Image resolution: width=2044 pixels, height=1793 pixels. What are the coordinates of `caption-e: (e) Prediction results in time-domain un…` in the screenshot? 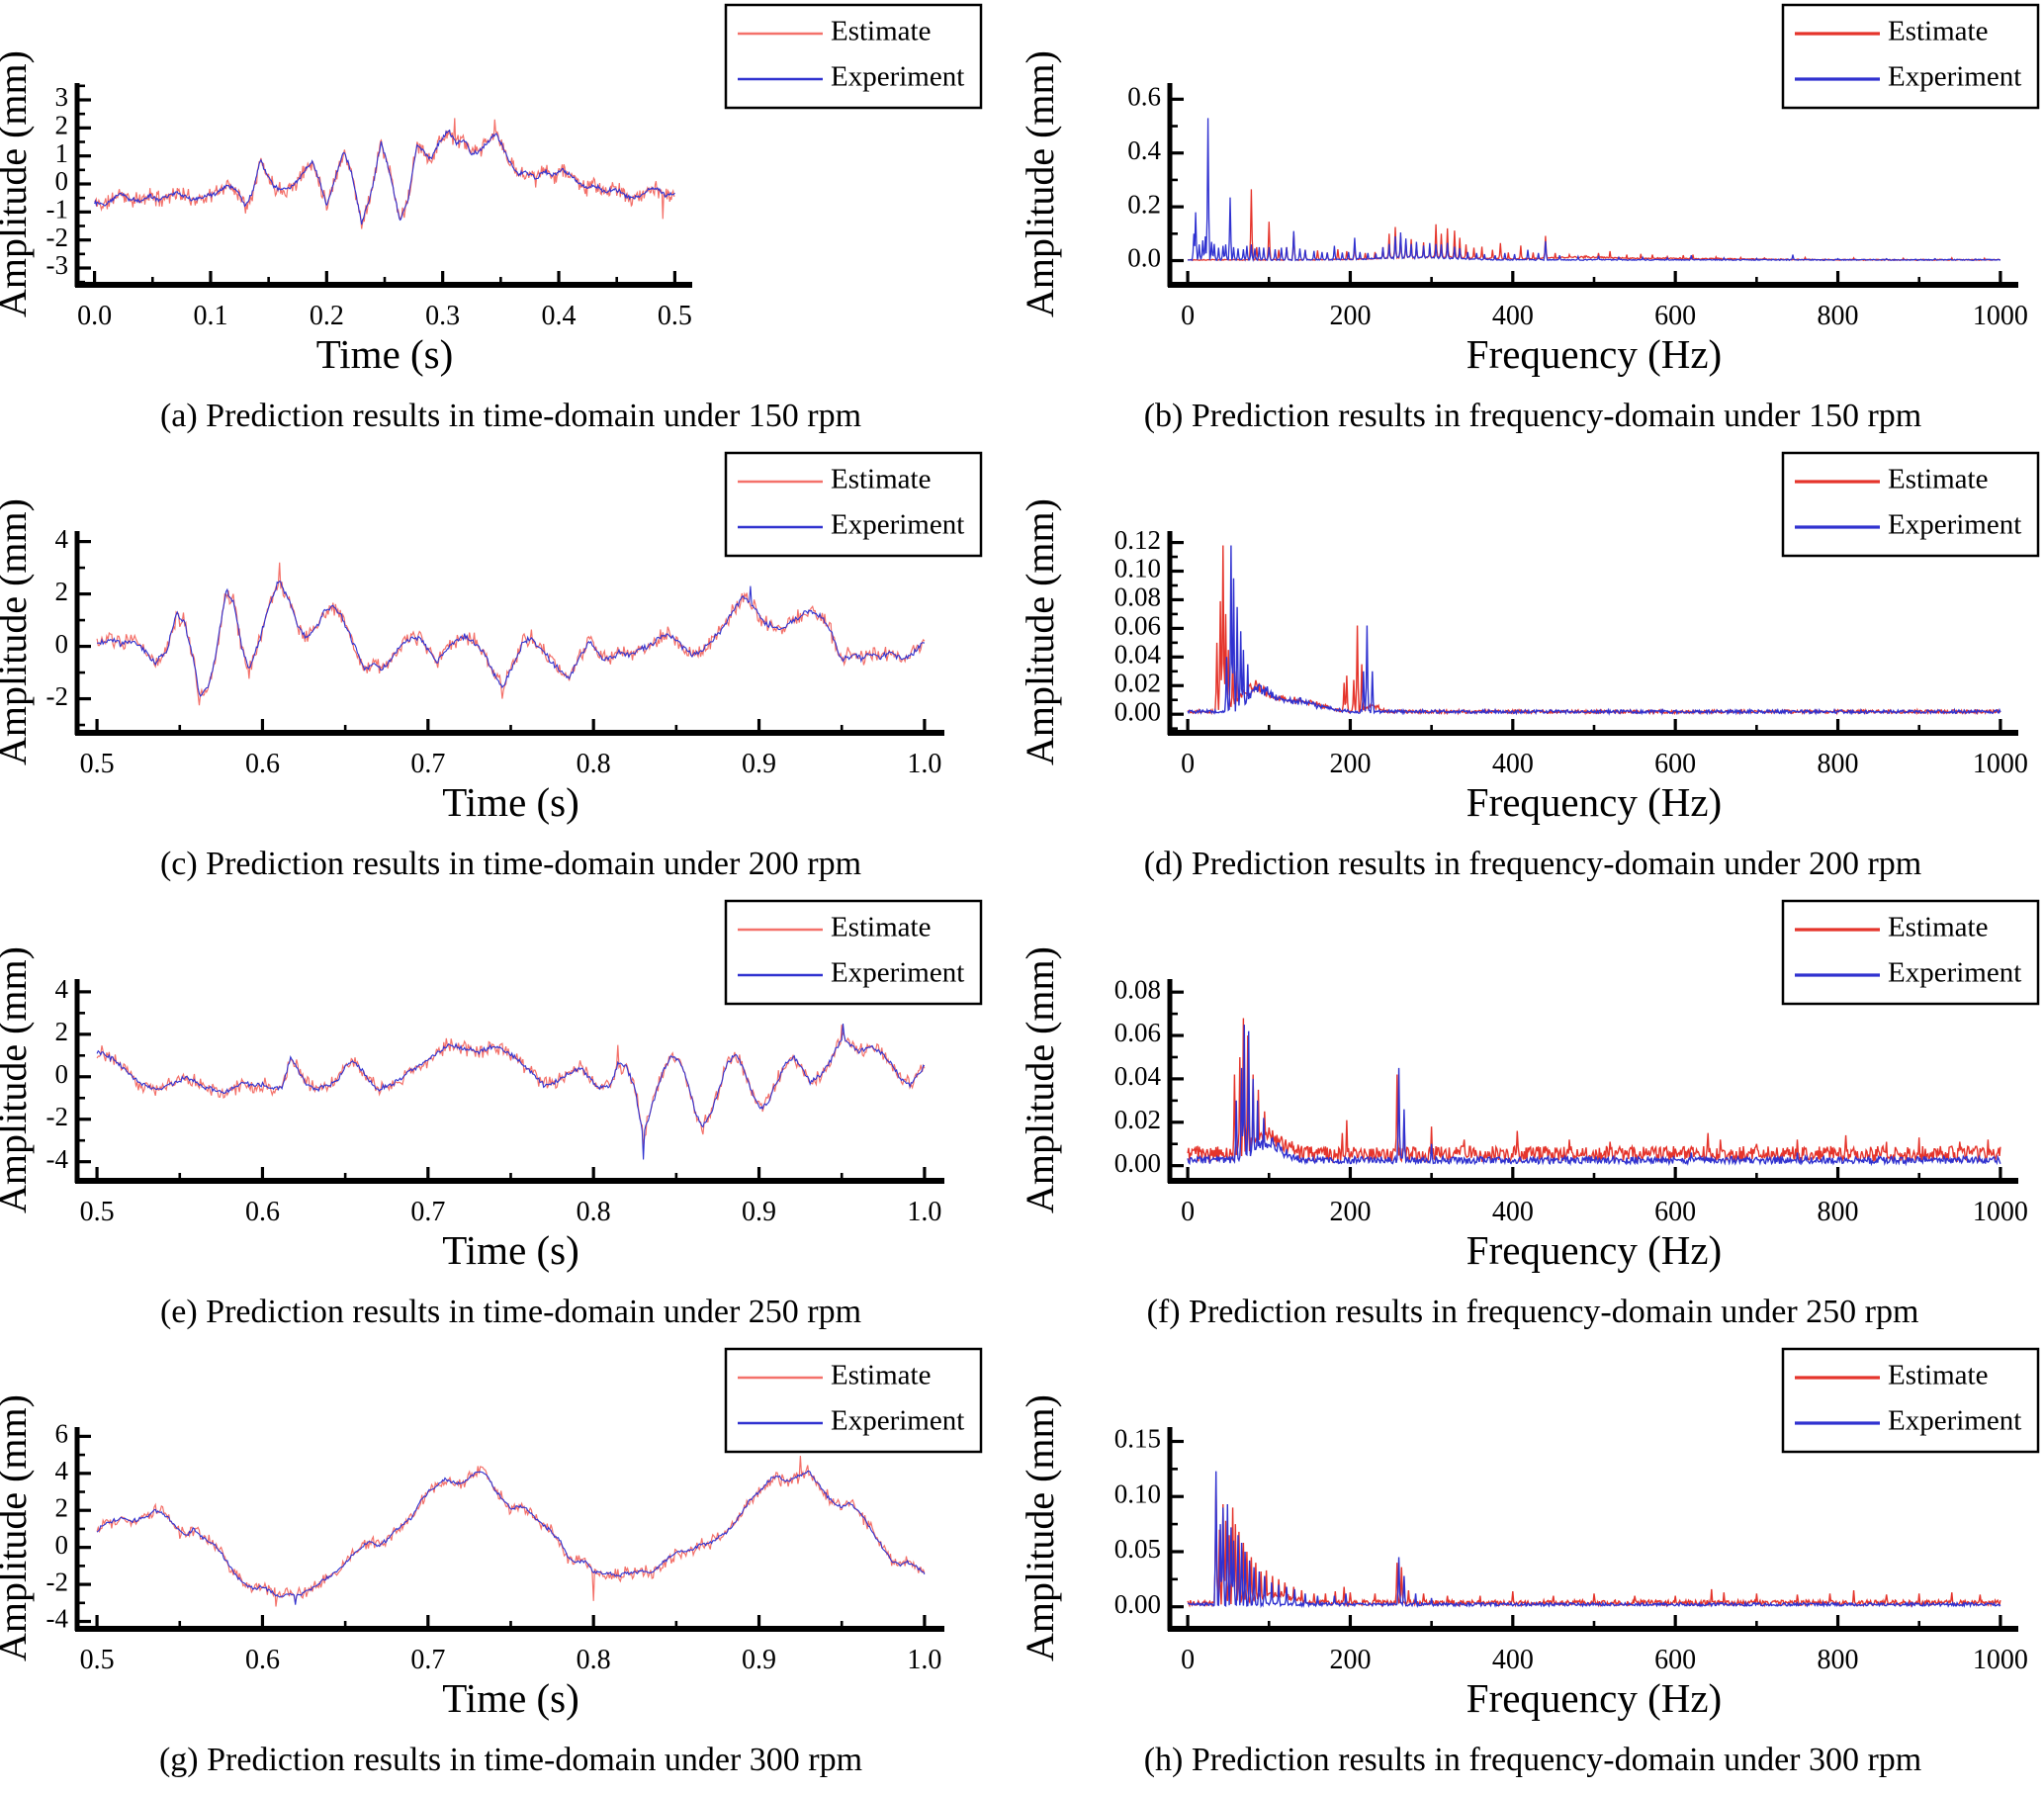 It's located at (510, 1312).